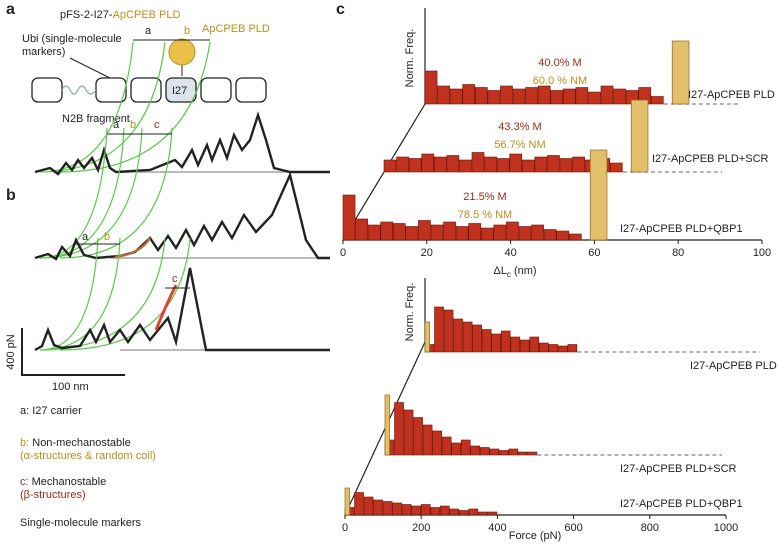 The height and width of the screenshot is (551, 778). I want to click on i27-domain, so click(181, 90).